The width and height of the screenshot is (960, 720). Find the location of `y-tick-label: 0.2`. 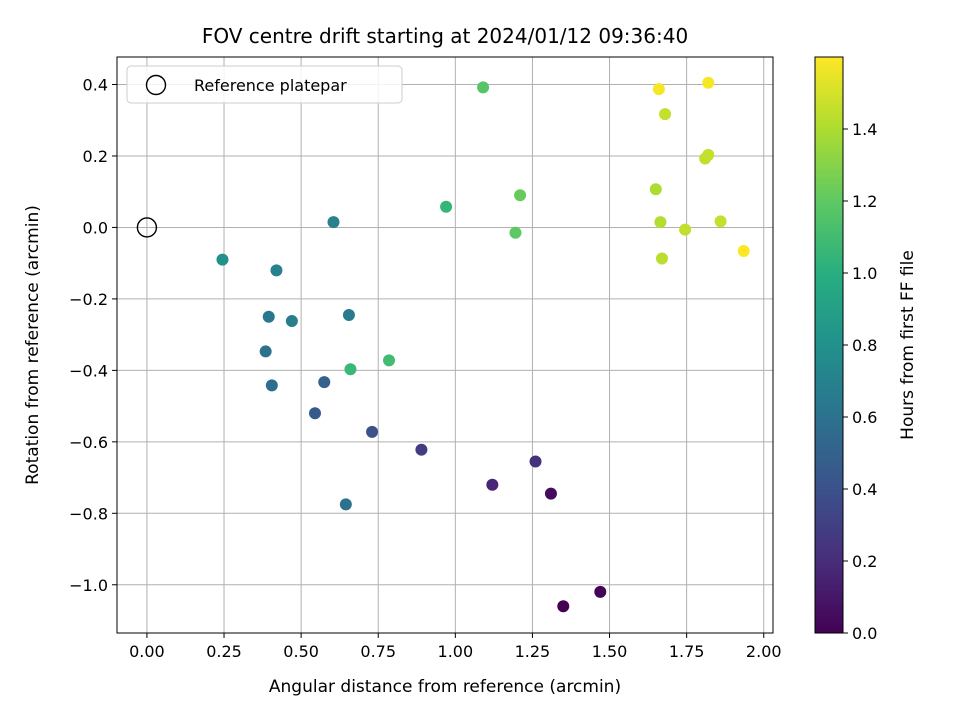

y-tick-label: 0.2 is located at coordinates (95, 156).